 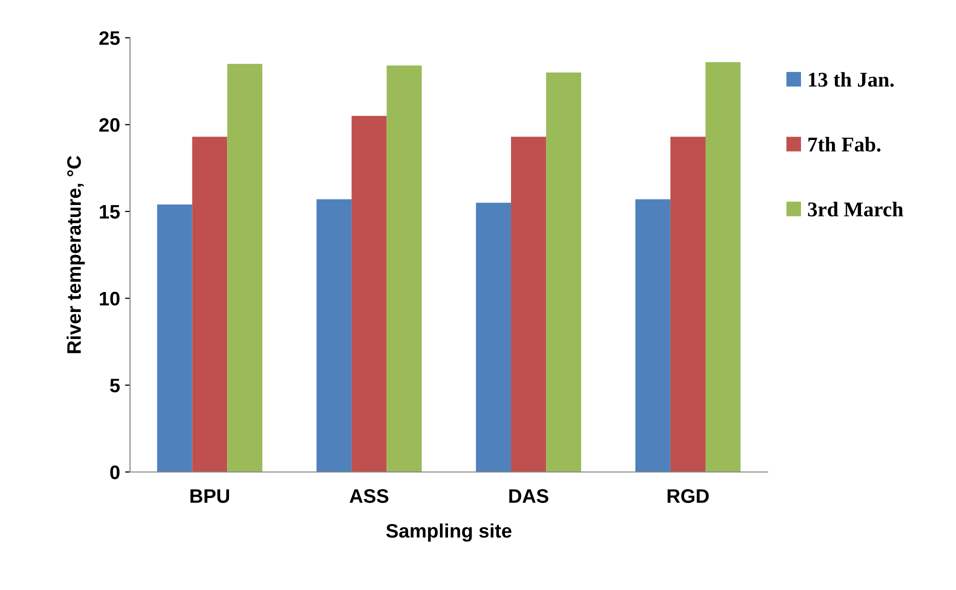 What do you see at coordinates (115, 385) in the screenshot?
I see `y-tick-label: 5` at bounding box center [115, 385].